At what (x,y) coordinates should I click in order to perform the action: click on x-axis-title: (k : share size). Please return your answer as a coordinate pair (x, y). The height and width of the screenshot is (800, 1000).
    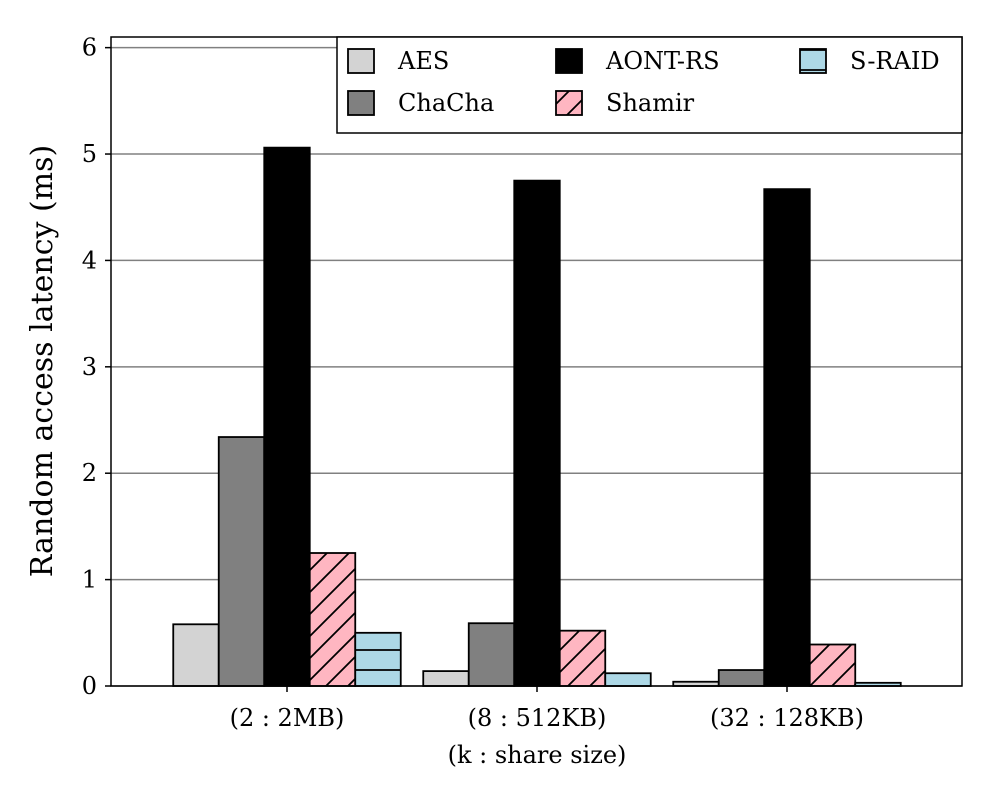
    Looking at the image, I should click on (537, 755).